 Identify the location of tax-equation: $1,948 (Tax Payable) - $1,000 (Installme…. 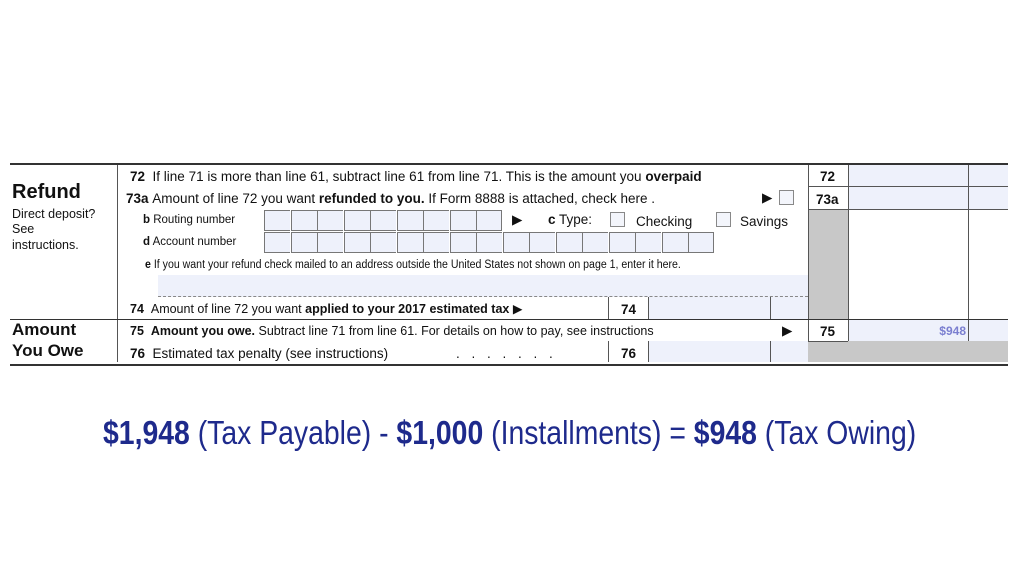
(509, 433).